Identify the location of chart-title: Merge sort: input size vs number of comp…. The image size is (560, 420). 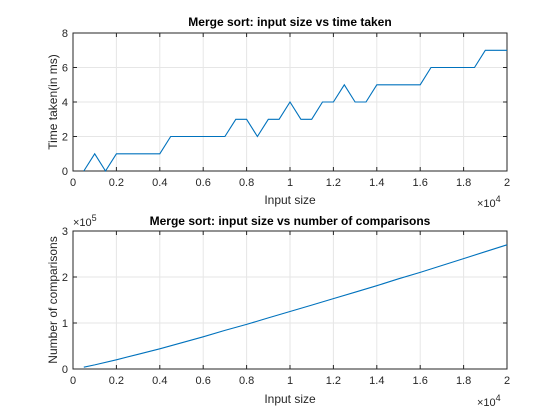
(290, 221).